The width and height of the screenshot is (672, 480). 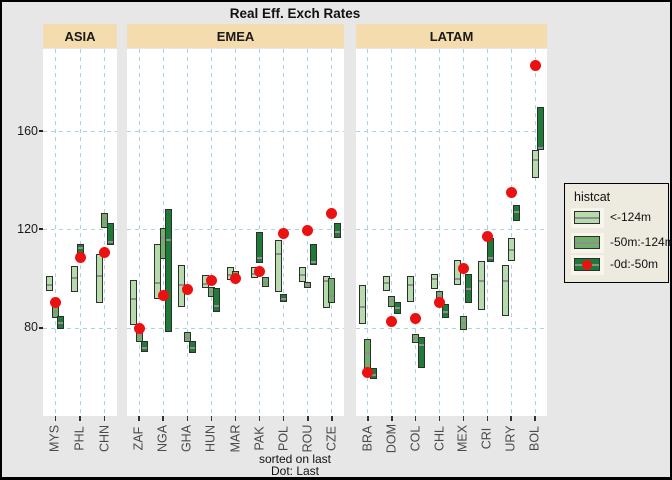 What do you see at coordinates (163, 296) in the screenshot?
I see `last-value-dot-nga` at bounding box center [163, 296].